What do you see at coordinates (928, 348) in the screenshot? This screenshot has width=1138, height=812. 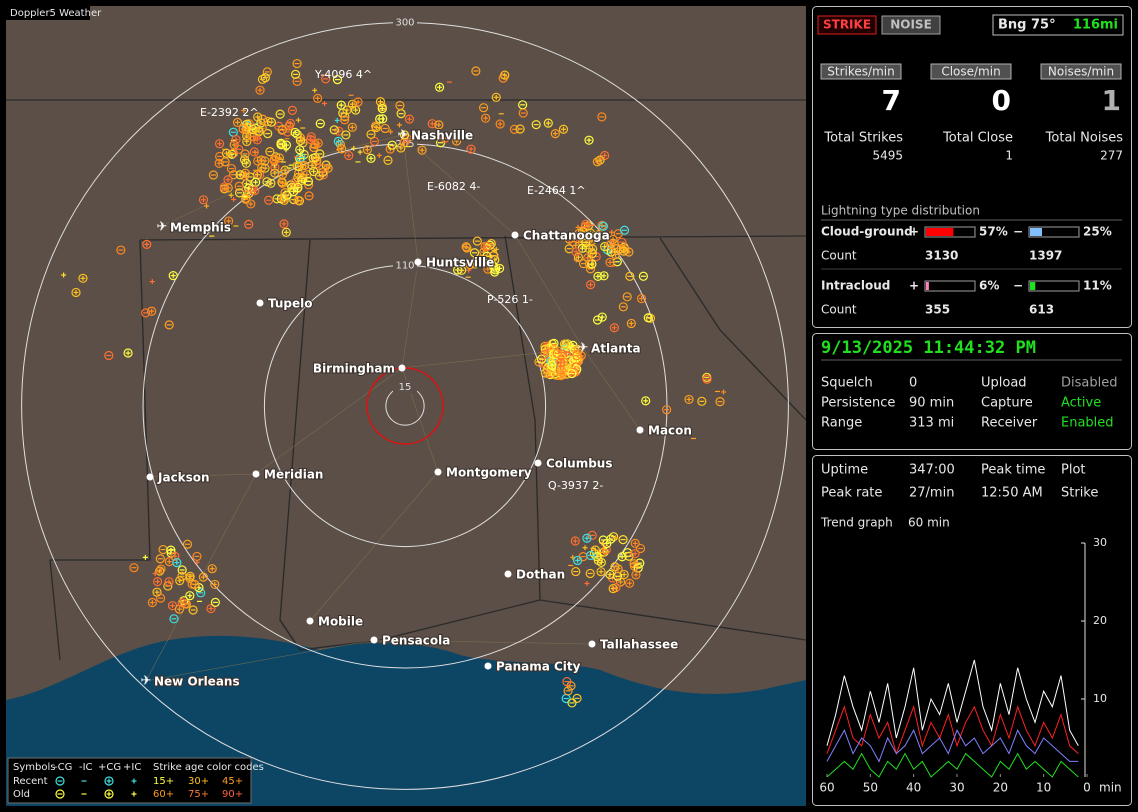 I see `datetime: 9/13/2025 11:44:32 PM` at bounding box center [928, 348].